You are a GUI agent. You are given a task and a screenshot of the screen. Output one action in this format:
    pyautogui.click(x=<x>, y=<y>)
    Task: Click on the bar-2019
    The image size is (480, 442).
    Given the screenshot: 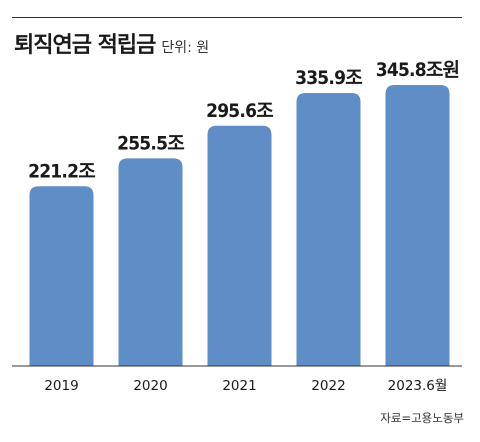 What is the action you would take?
    pyautogui.click(x=61, y=276)
    